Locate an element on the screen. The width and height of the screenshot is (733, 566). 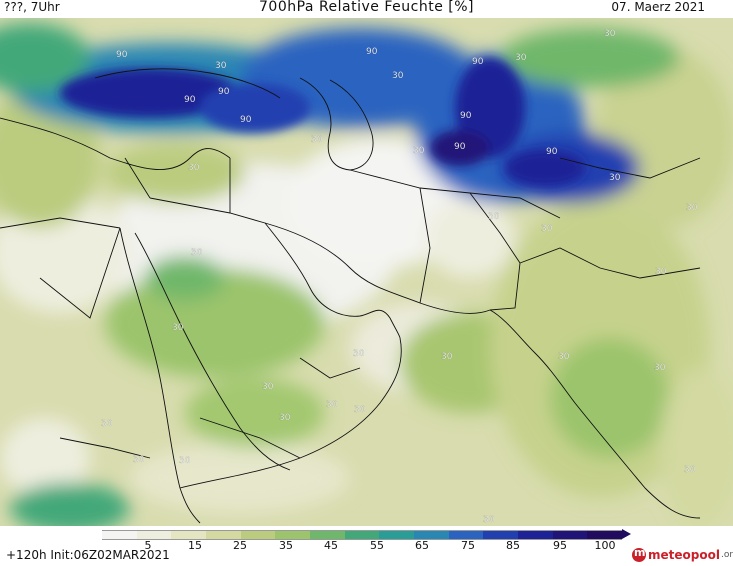
coastline-red-sea-west is located at coordinates (160, 375).